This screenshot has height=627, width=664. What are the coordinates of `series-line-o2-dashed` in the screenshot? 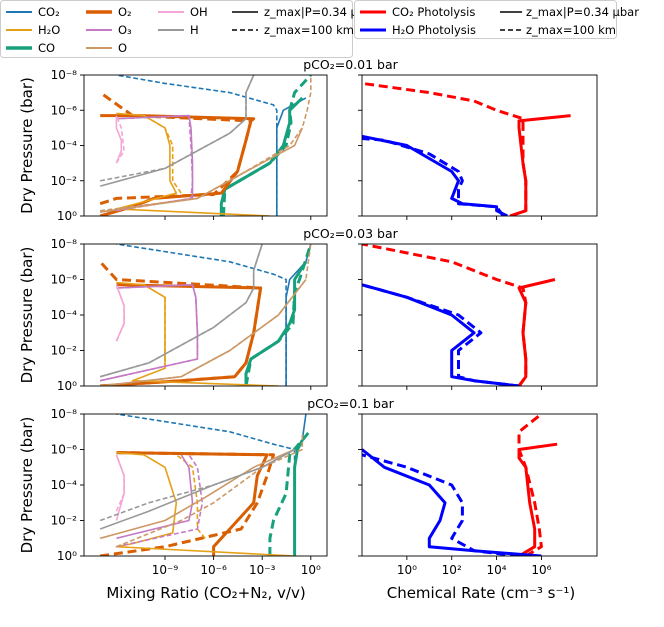 It's located at (187, 503).